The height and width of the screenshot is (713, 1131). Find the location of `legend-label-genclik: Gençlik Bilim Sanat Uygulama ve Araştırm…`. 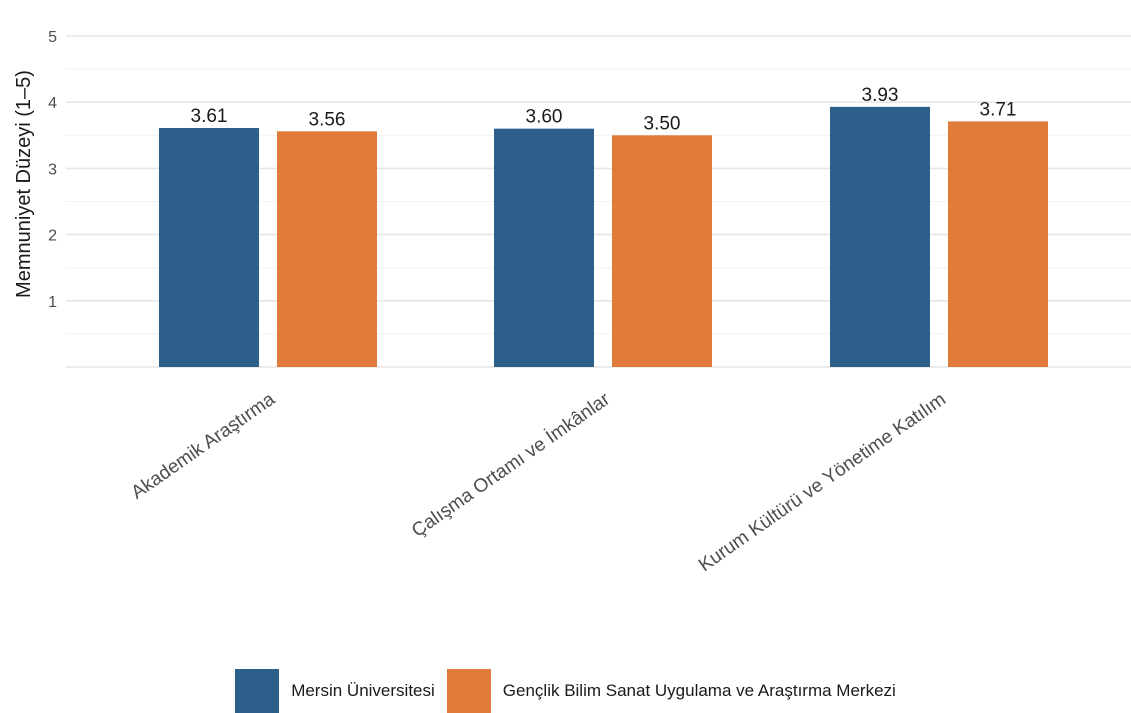

legend-label-genclik: Gençlik Bilim Sanat Uygulama ve Araştırm… is located at coordinates (699, 690).